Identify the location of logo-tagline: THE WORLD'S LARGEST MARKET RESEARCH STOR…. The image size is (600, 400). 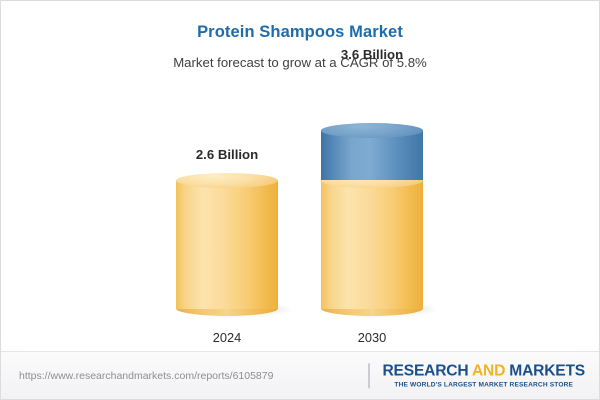
(484, 385).